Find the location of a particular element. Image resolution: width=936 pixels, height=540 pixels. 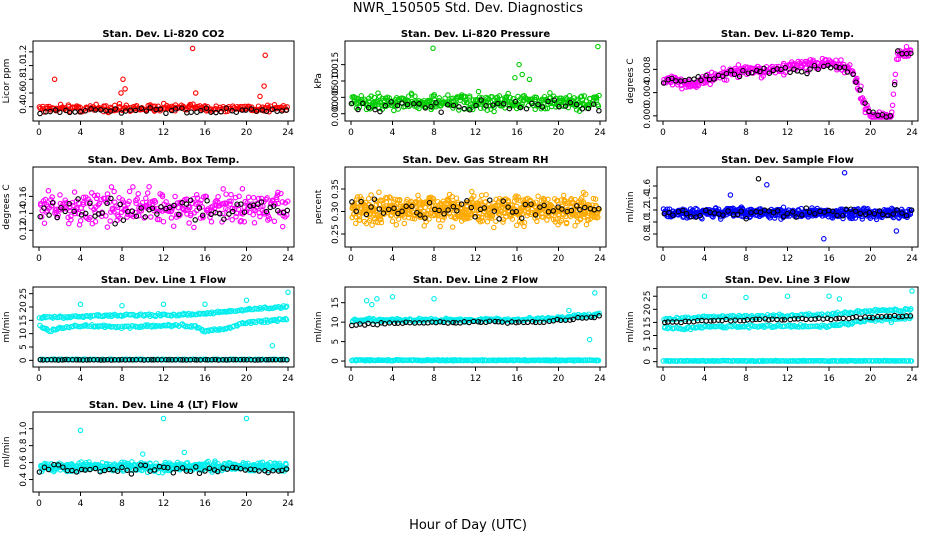

y-tick-label: 0.005 is located at coordinates (336, 97).